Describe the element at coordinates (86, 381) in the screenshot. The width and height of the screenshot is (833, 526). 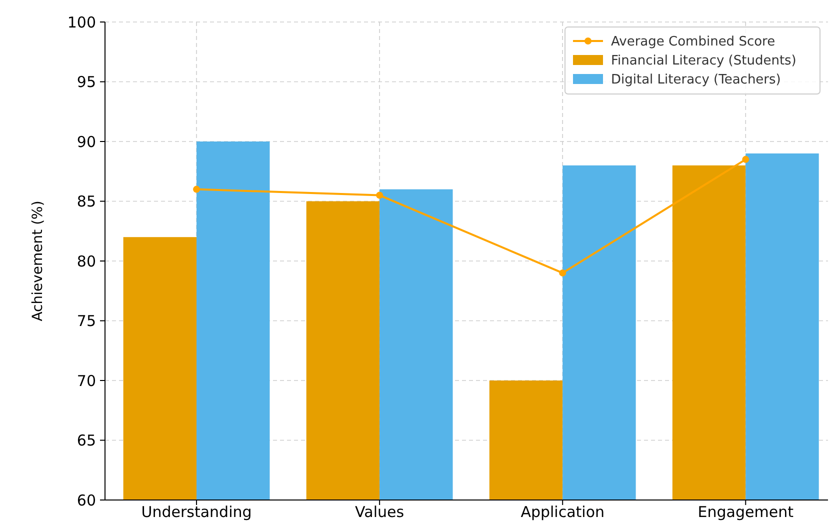
I see `y-tick-label: 70` at that location.